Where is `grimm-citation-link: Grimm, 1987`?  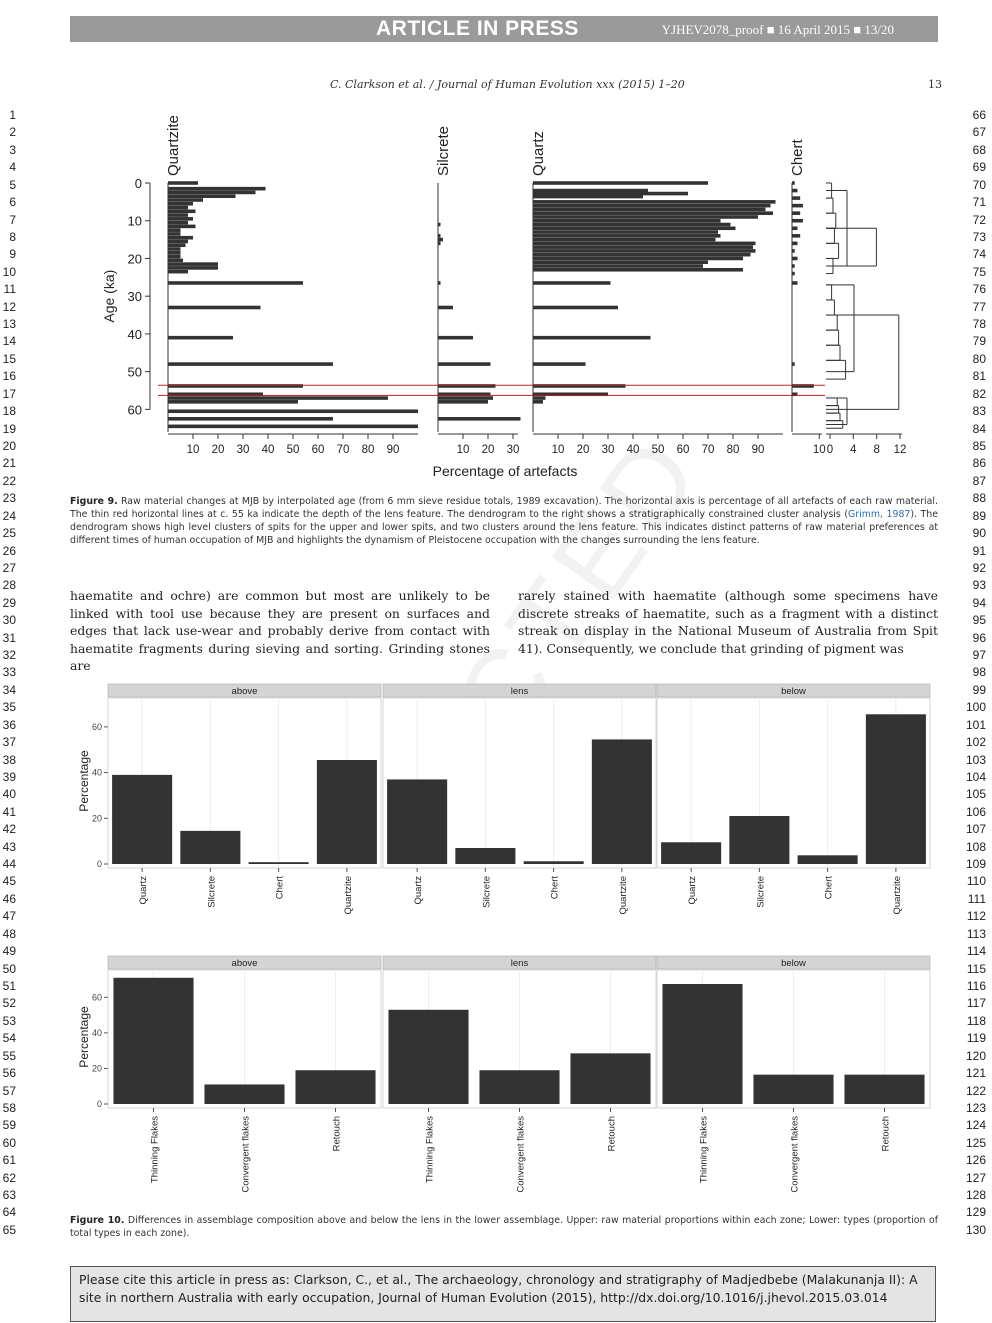 grimm-citation-link: Grimm, 1987 is located at coordinates (879, 514).